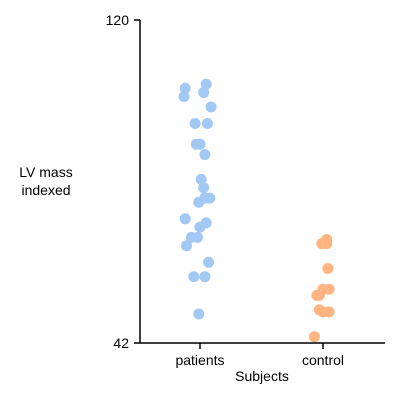  Describe the element at coordinates (45, 190) in the screenshot. I see `y-axis-label-line-2: indexed` at that location.